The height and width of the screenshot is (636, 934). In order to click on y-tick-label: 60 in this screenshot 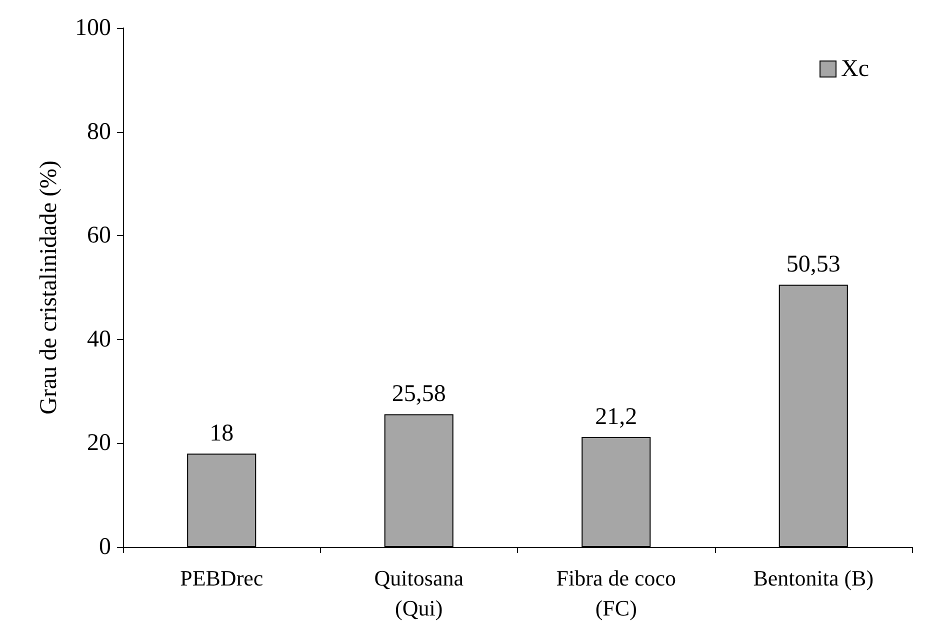, I will do `click(99, 235)`.